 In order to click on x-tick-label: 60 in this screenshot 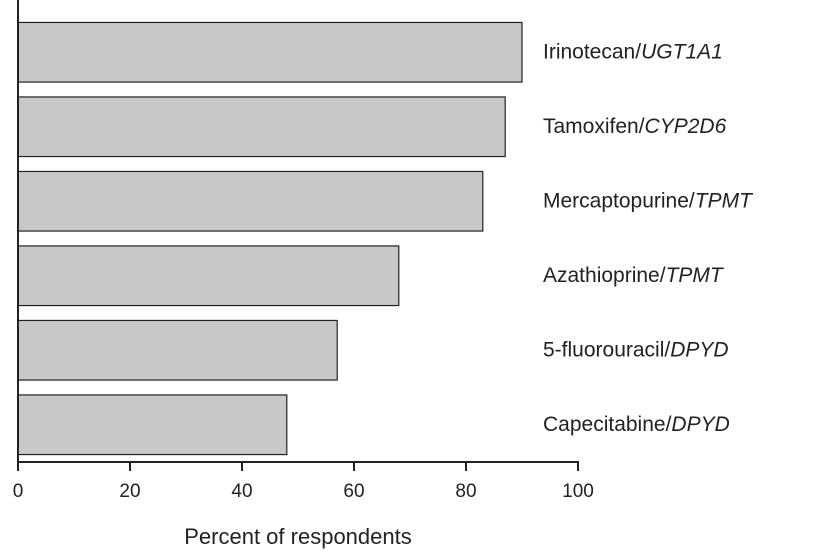, I will do `click(353, 491)`.